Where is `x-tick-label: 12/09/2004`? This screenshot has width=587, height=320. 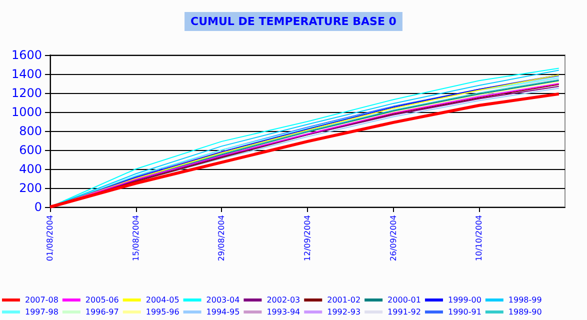 x-tick-label: 12/09/2004 is located at coordinates (307, 238).